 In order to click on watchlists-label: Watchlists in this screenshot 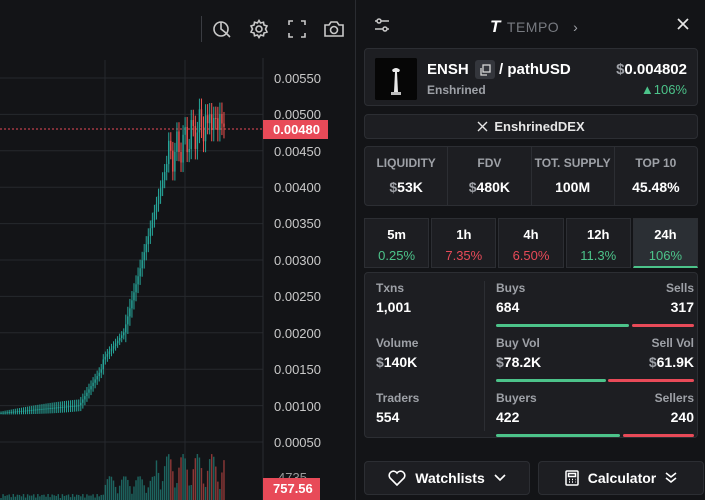, I will do `click(450, 478)`.